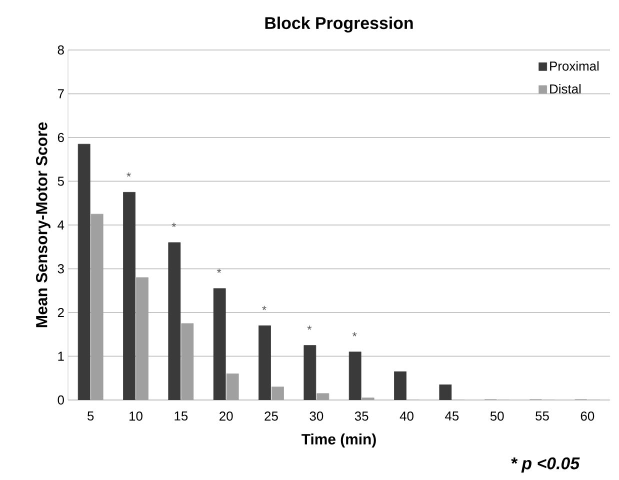 The image size is (619, 480). What do you see at coordinates (61, 313) in the screenshot?
I see `y-tick-label: 2` at bounding box center [61, 313].